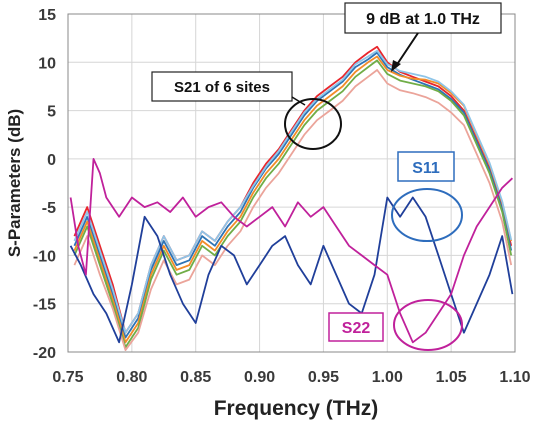  What do you see at coordinates (514, 377) in the screenshot?
I see `x-tick-label: 1.10` at bounding box center [514, 377].